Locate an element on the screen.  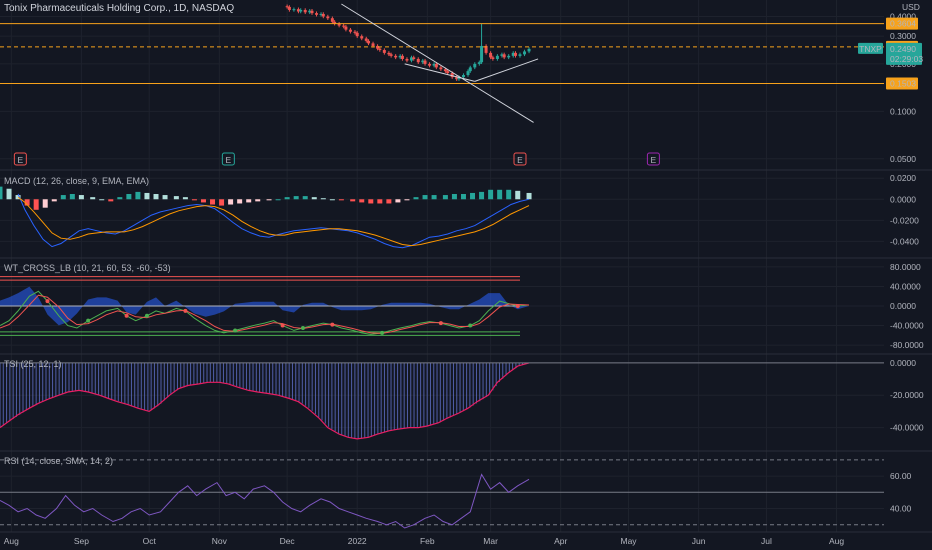
earnings-marker-label-3: E is located at coordinates (654, 160).